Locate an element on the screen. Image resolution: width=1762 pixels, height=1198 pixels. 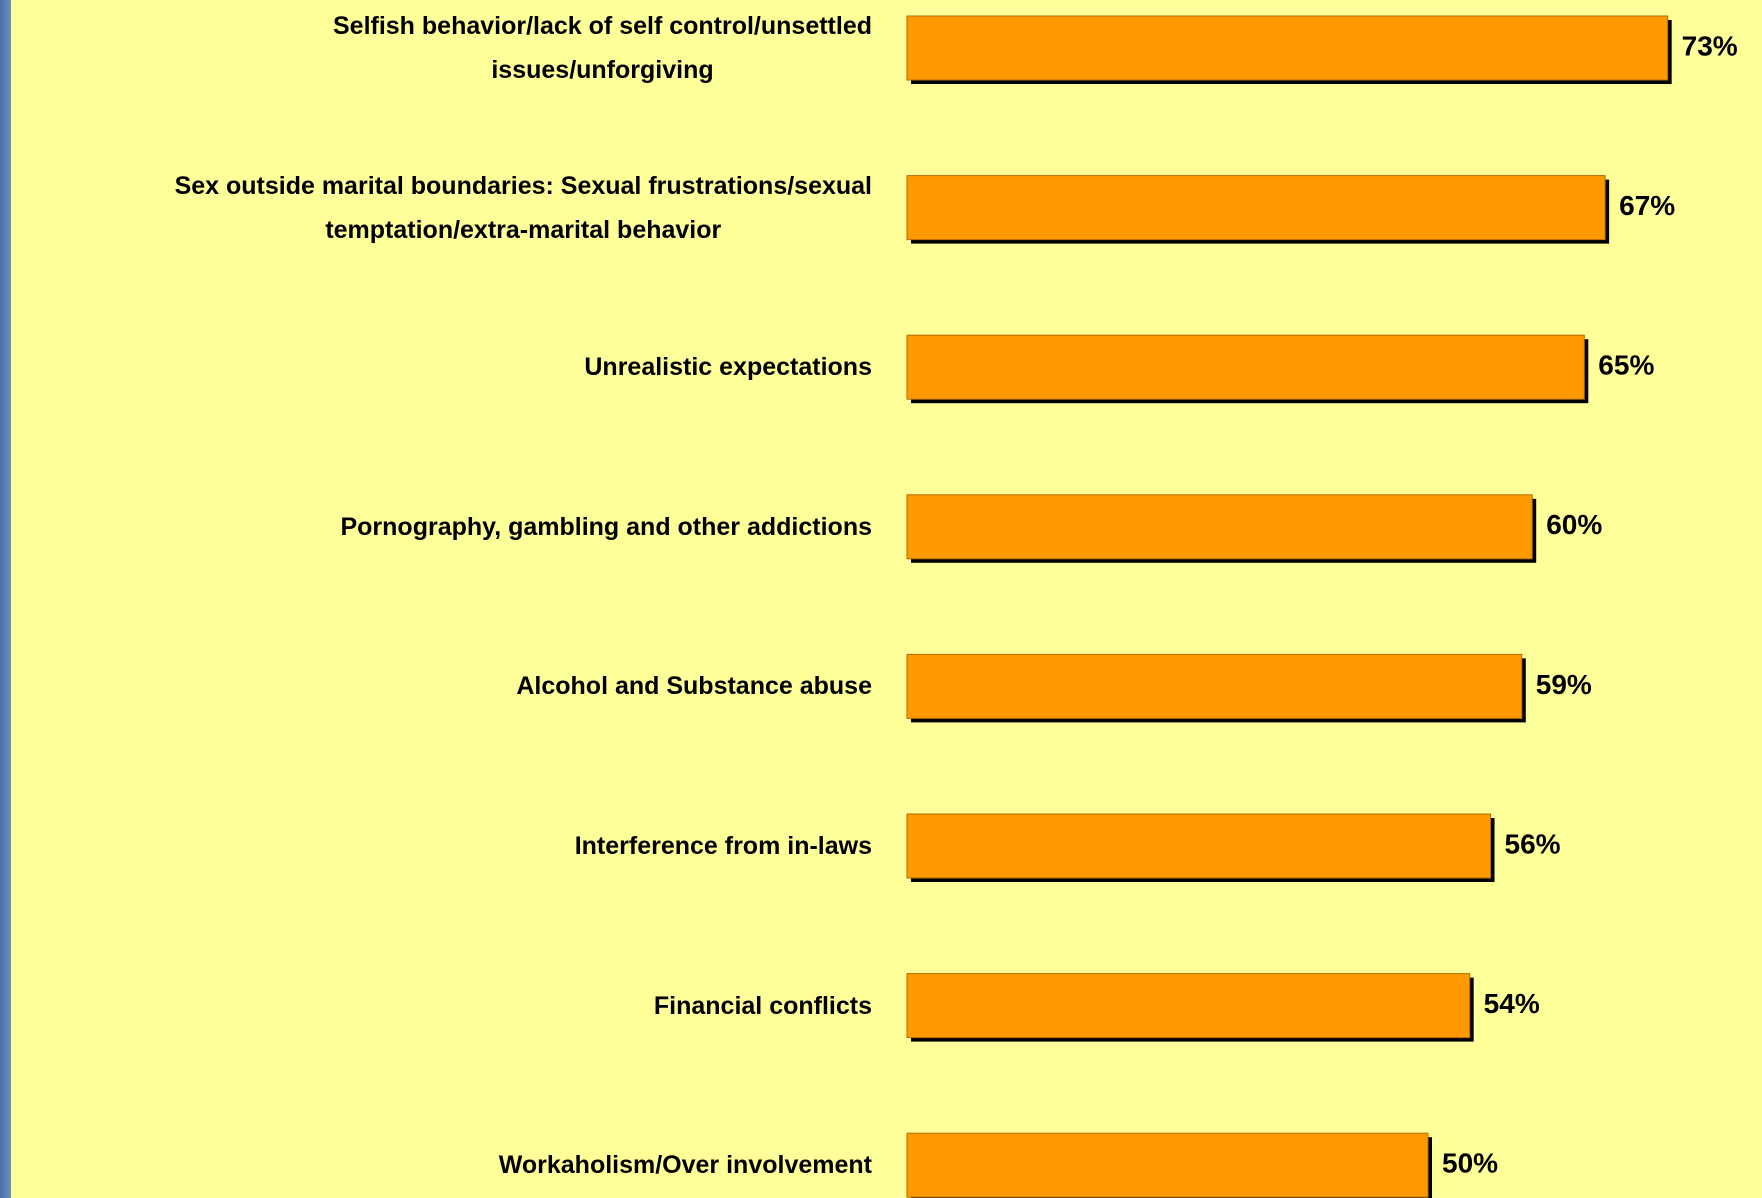
value-label: 59% is located at coordinates (1564, 684).